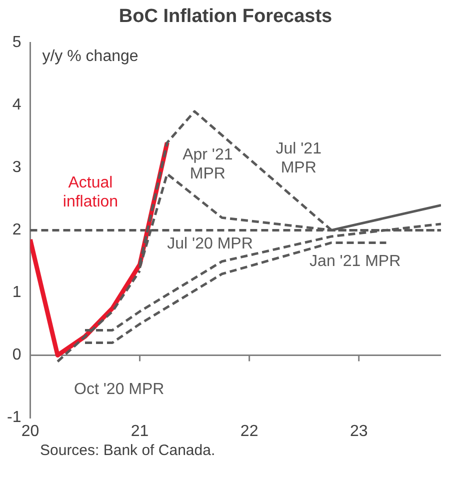 This screenshot has height=485, width=451. I want to click on y-axis-title: y/y % change, so click(90, 57).